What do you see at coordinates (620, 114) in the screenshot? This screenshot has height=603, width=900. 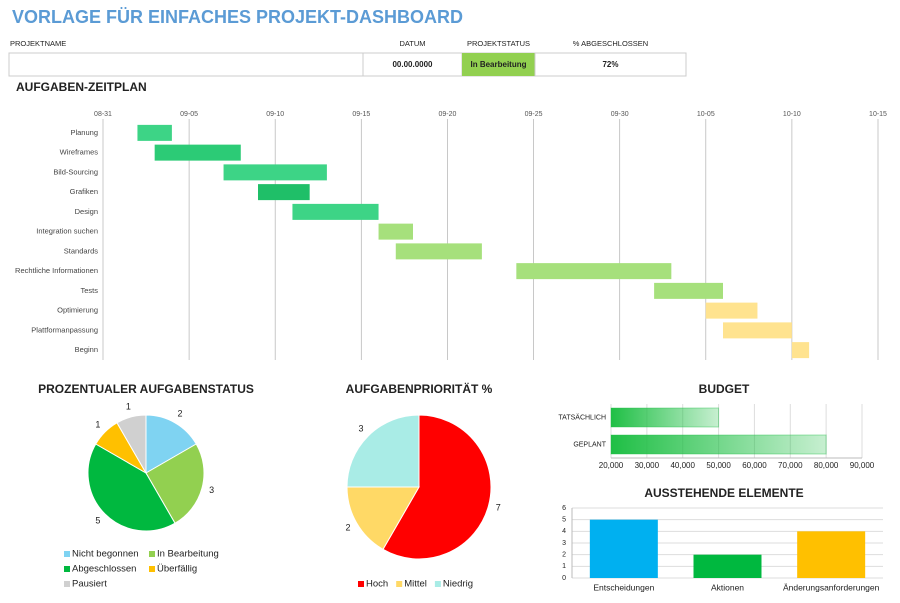 I see `x-tick-label: 09-30` at bounding box center [620, 114].